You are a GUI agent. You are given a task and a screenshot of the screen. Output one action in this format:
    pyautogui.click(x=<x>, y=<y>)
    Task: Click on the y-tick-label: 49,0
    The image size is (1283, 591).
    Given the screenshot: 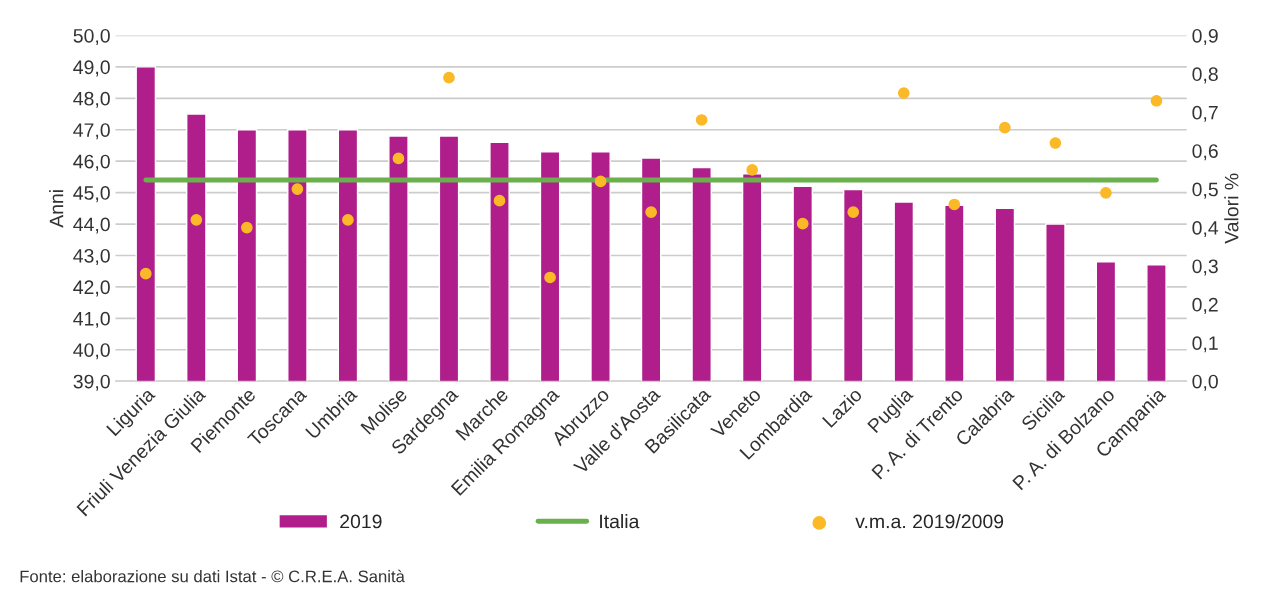 What is the action you would take?
    pyautogui.click(x=91, y=68)
    